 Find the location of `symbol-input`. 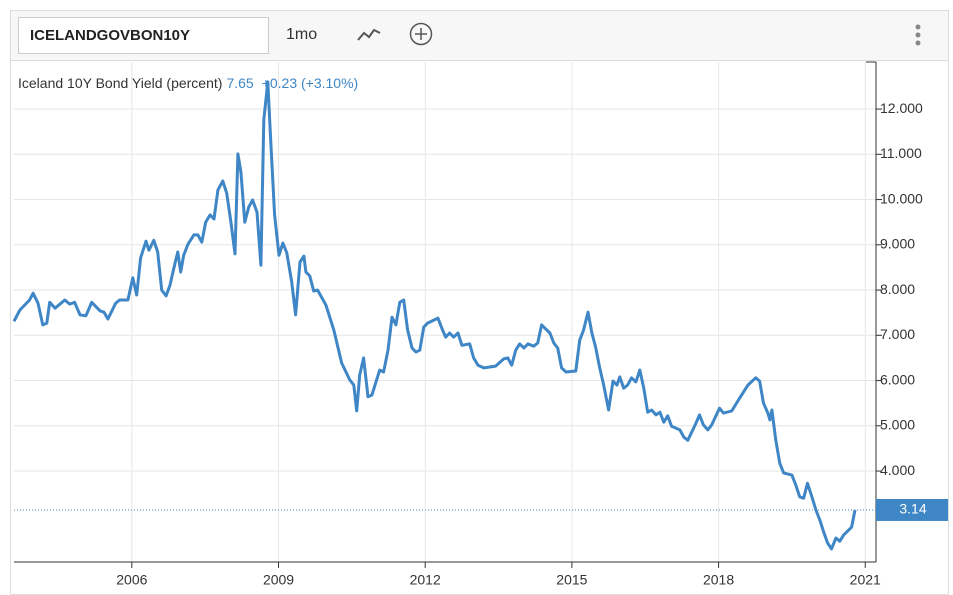

symbol-input is located at coordinates (143, 35).